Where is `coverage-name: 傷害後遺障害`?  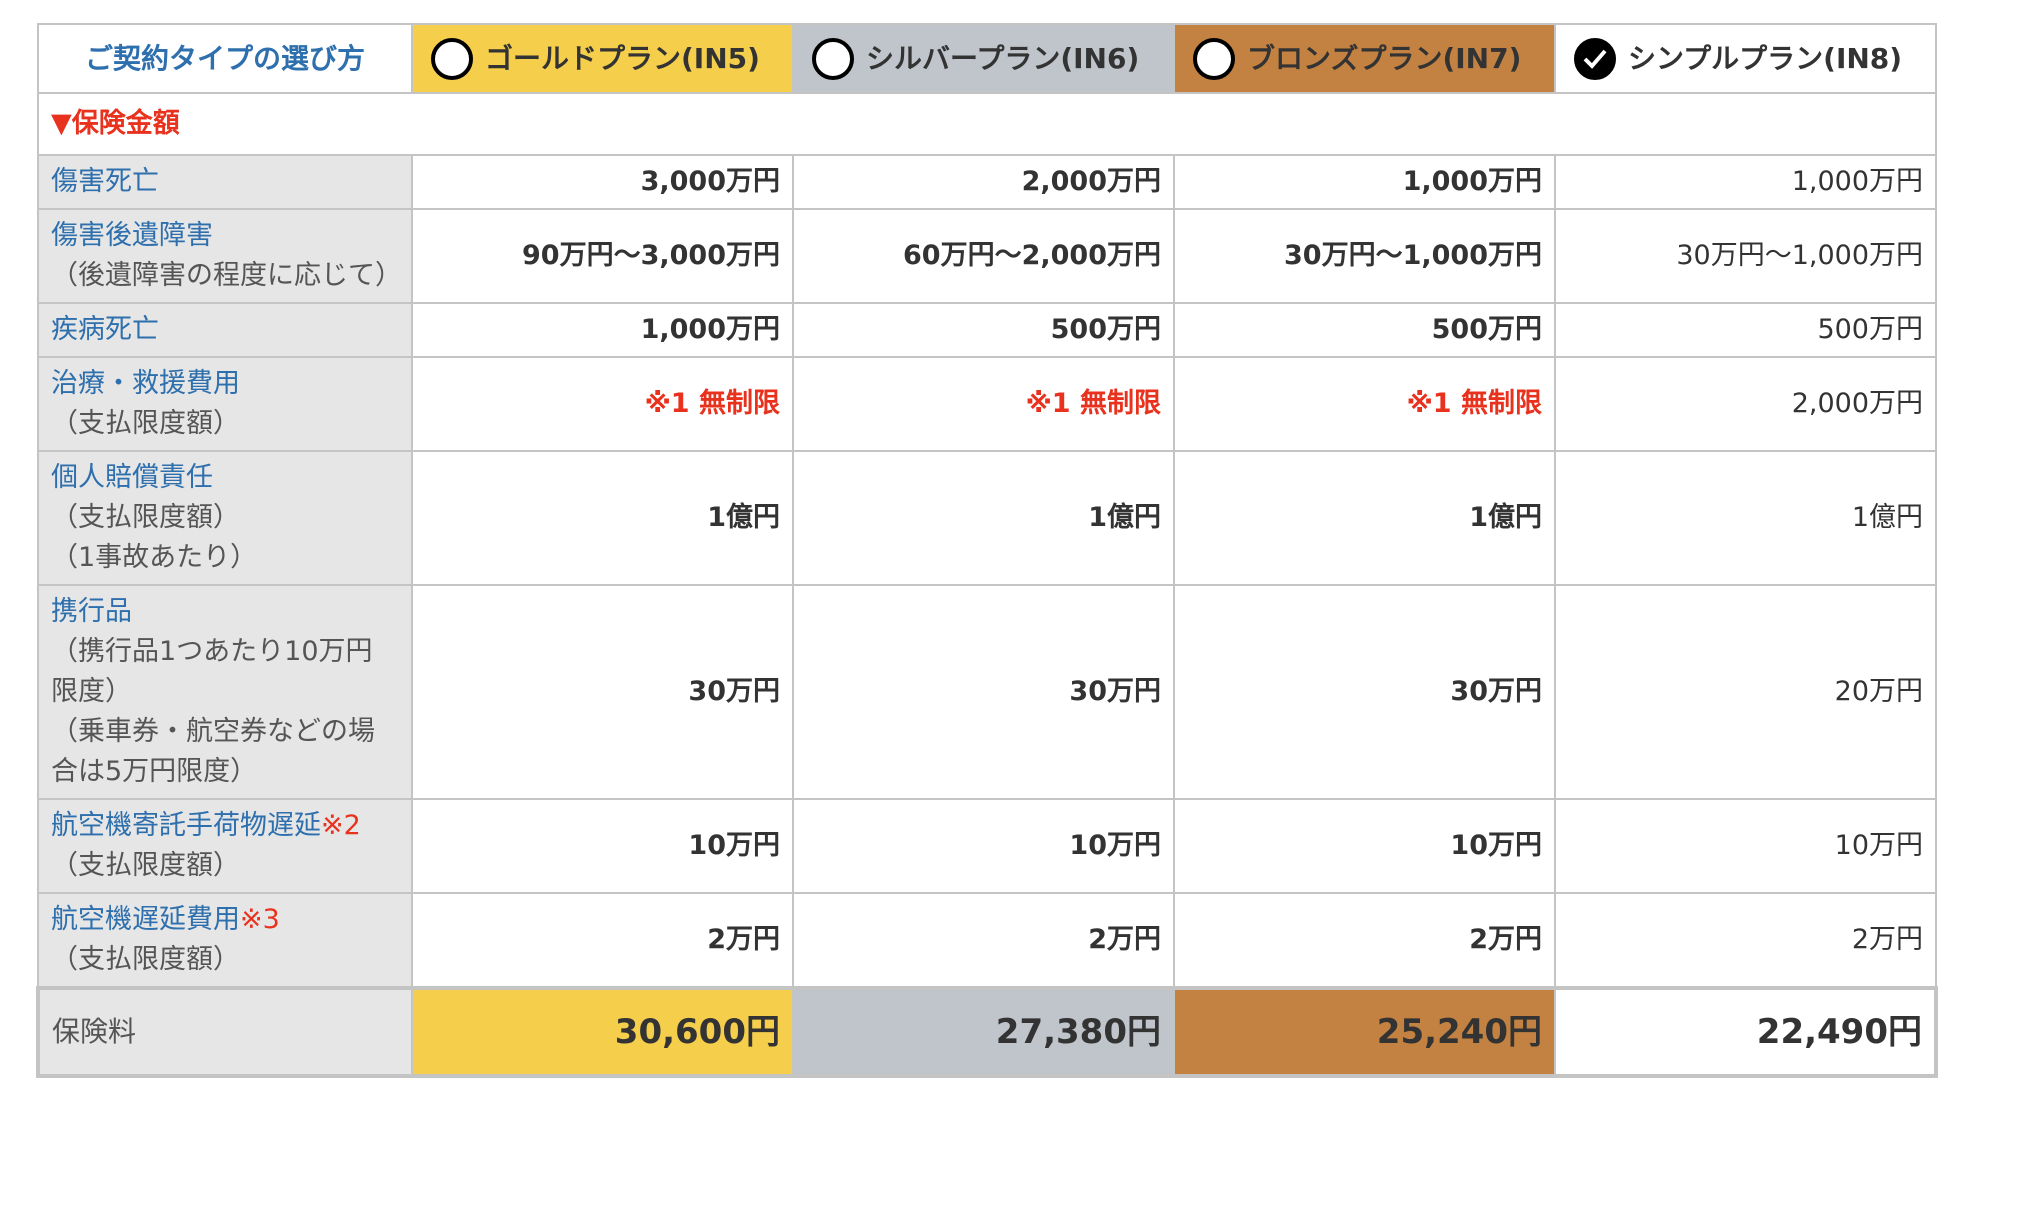
coverage-name: 傷害後遺障害 is located at coordinates (132, 235).